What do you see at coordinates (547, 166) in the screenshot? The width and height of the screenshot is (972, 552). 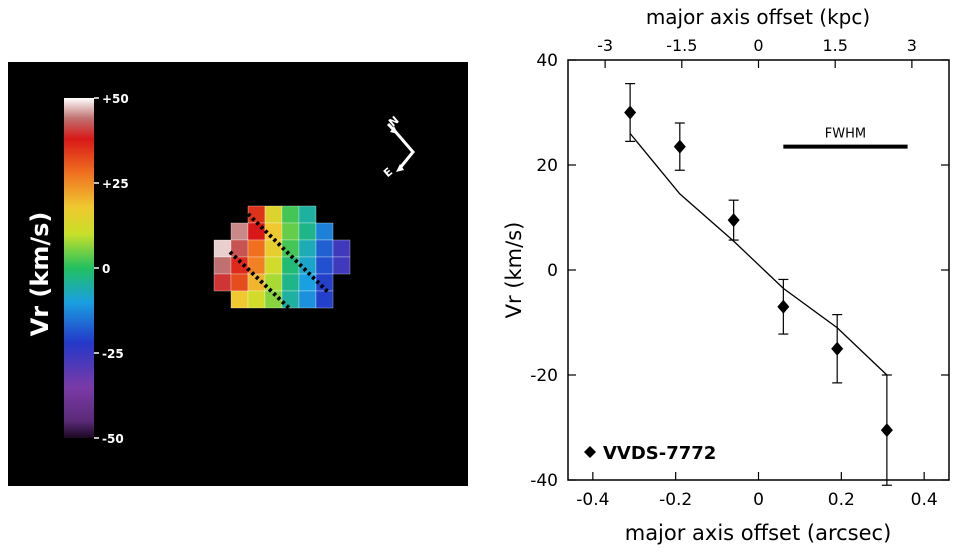 I see `y-tick-label: 20` at bounding box center [547, 166].